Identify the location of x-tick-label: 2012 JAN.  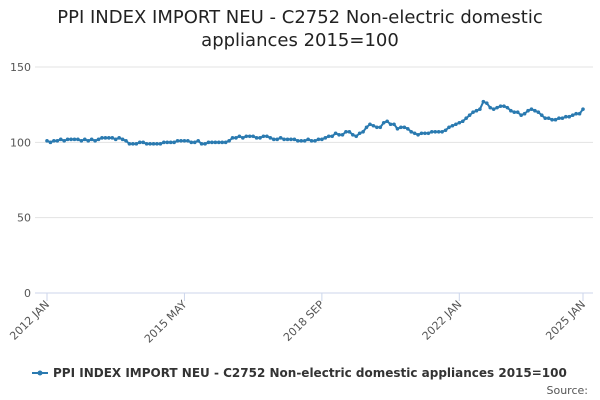
(29, 320).